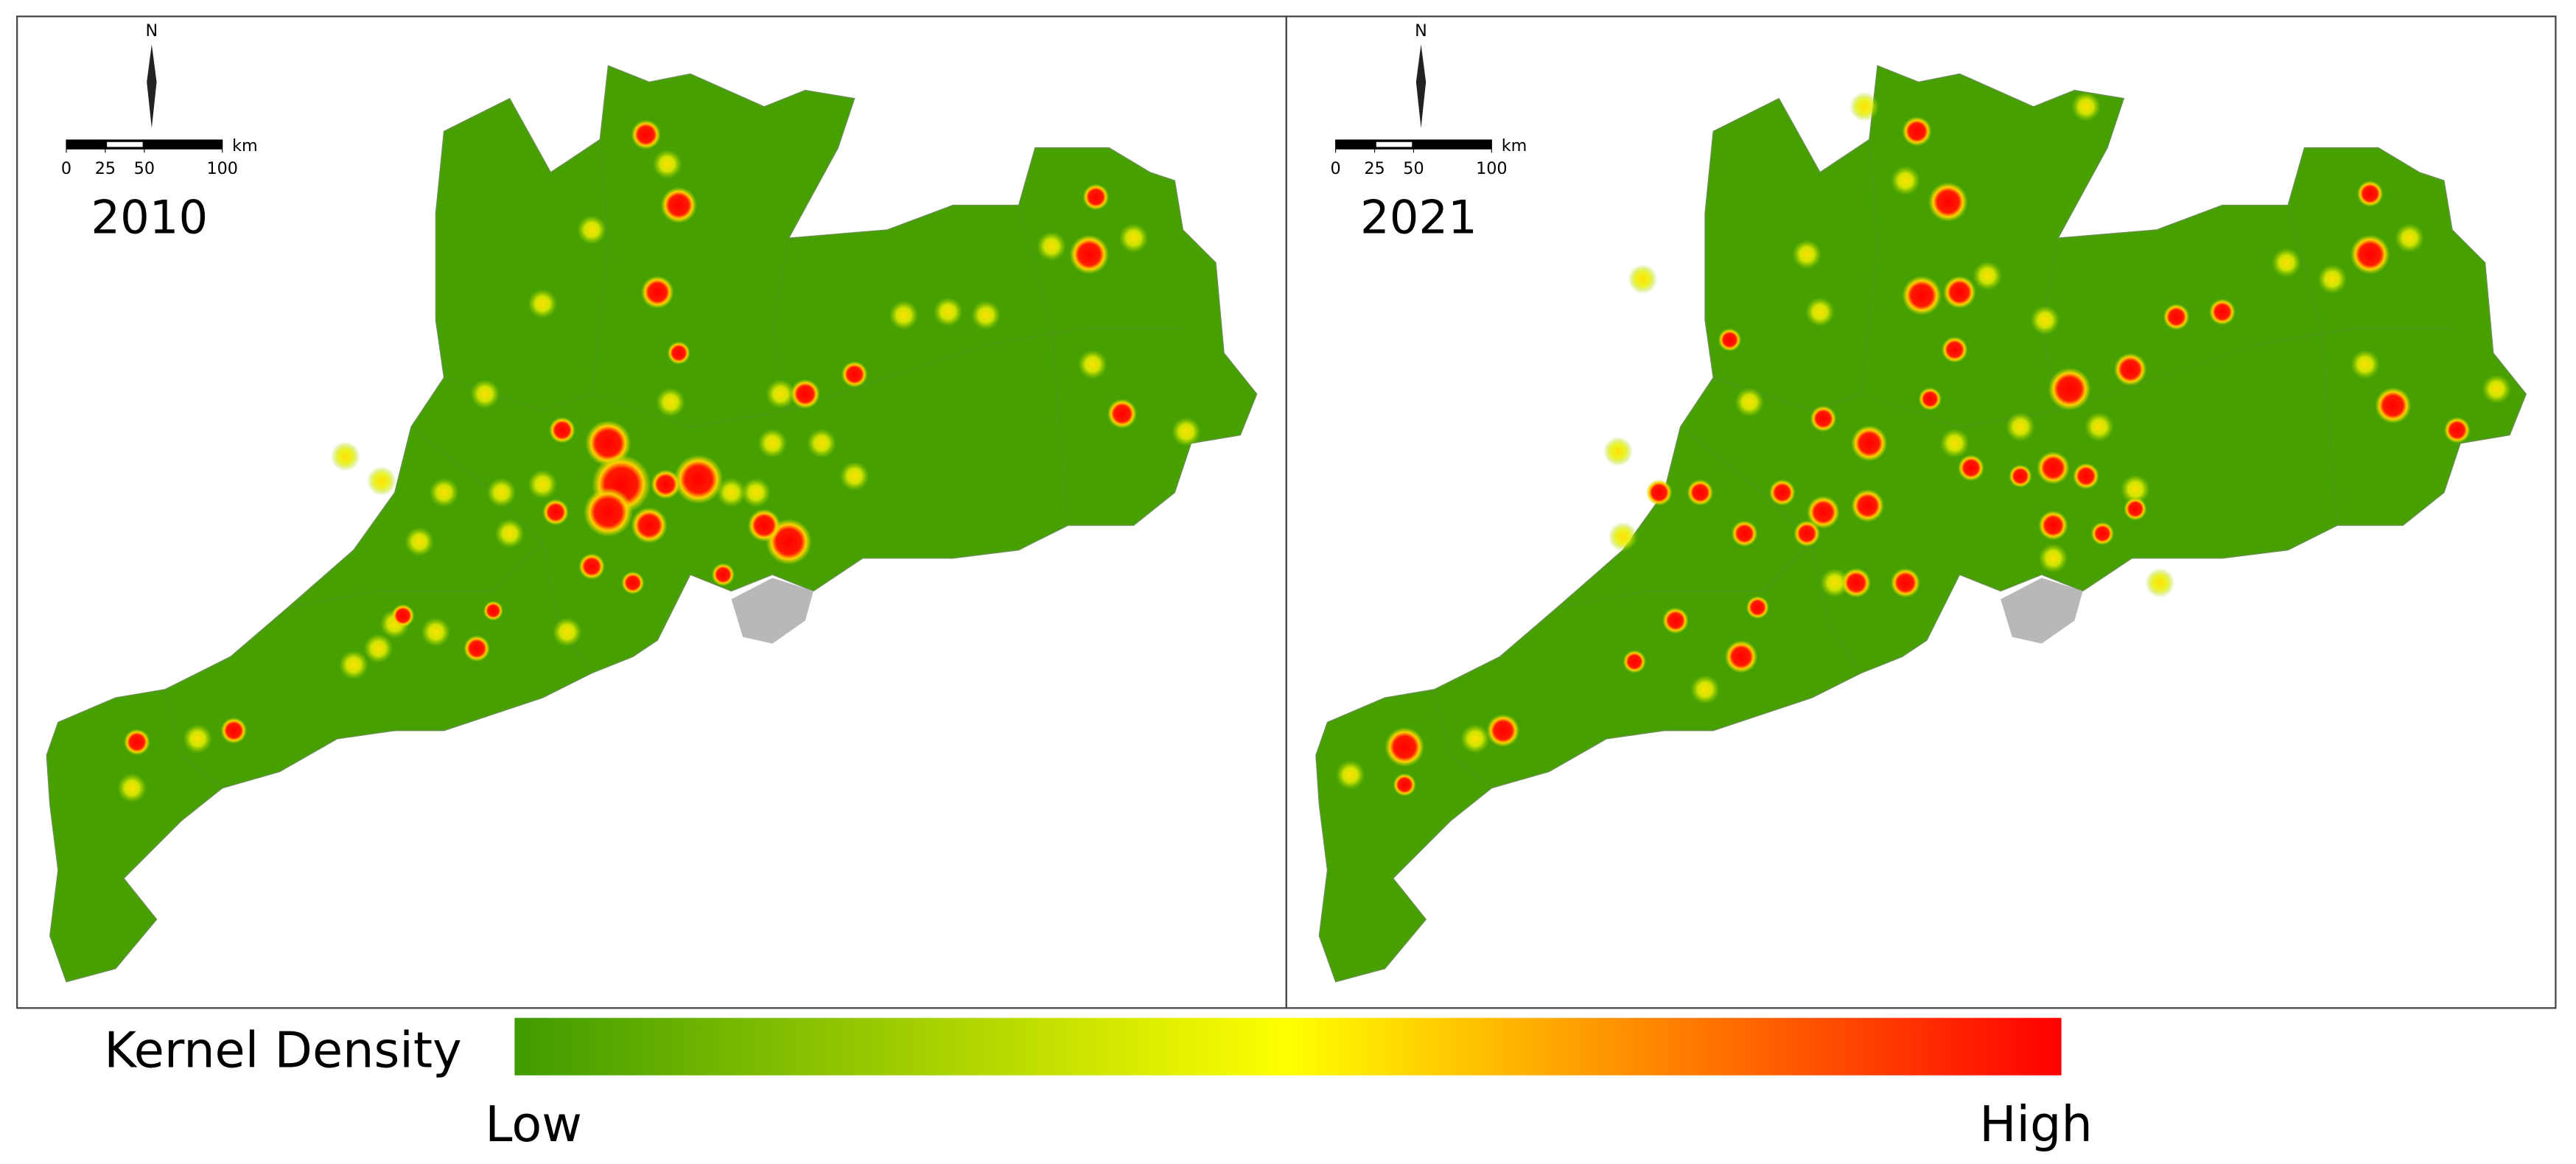 The height and width of the screenshot is (1164, 2576). What do you see at coordinates (1492, 168) in the screenshot?
I see `scale-tick-label: 100` at bounding box center [1492, 168].